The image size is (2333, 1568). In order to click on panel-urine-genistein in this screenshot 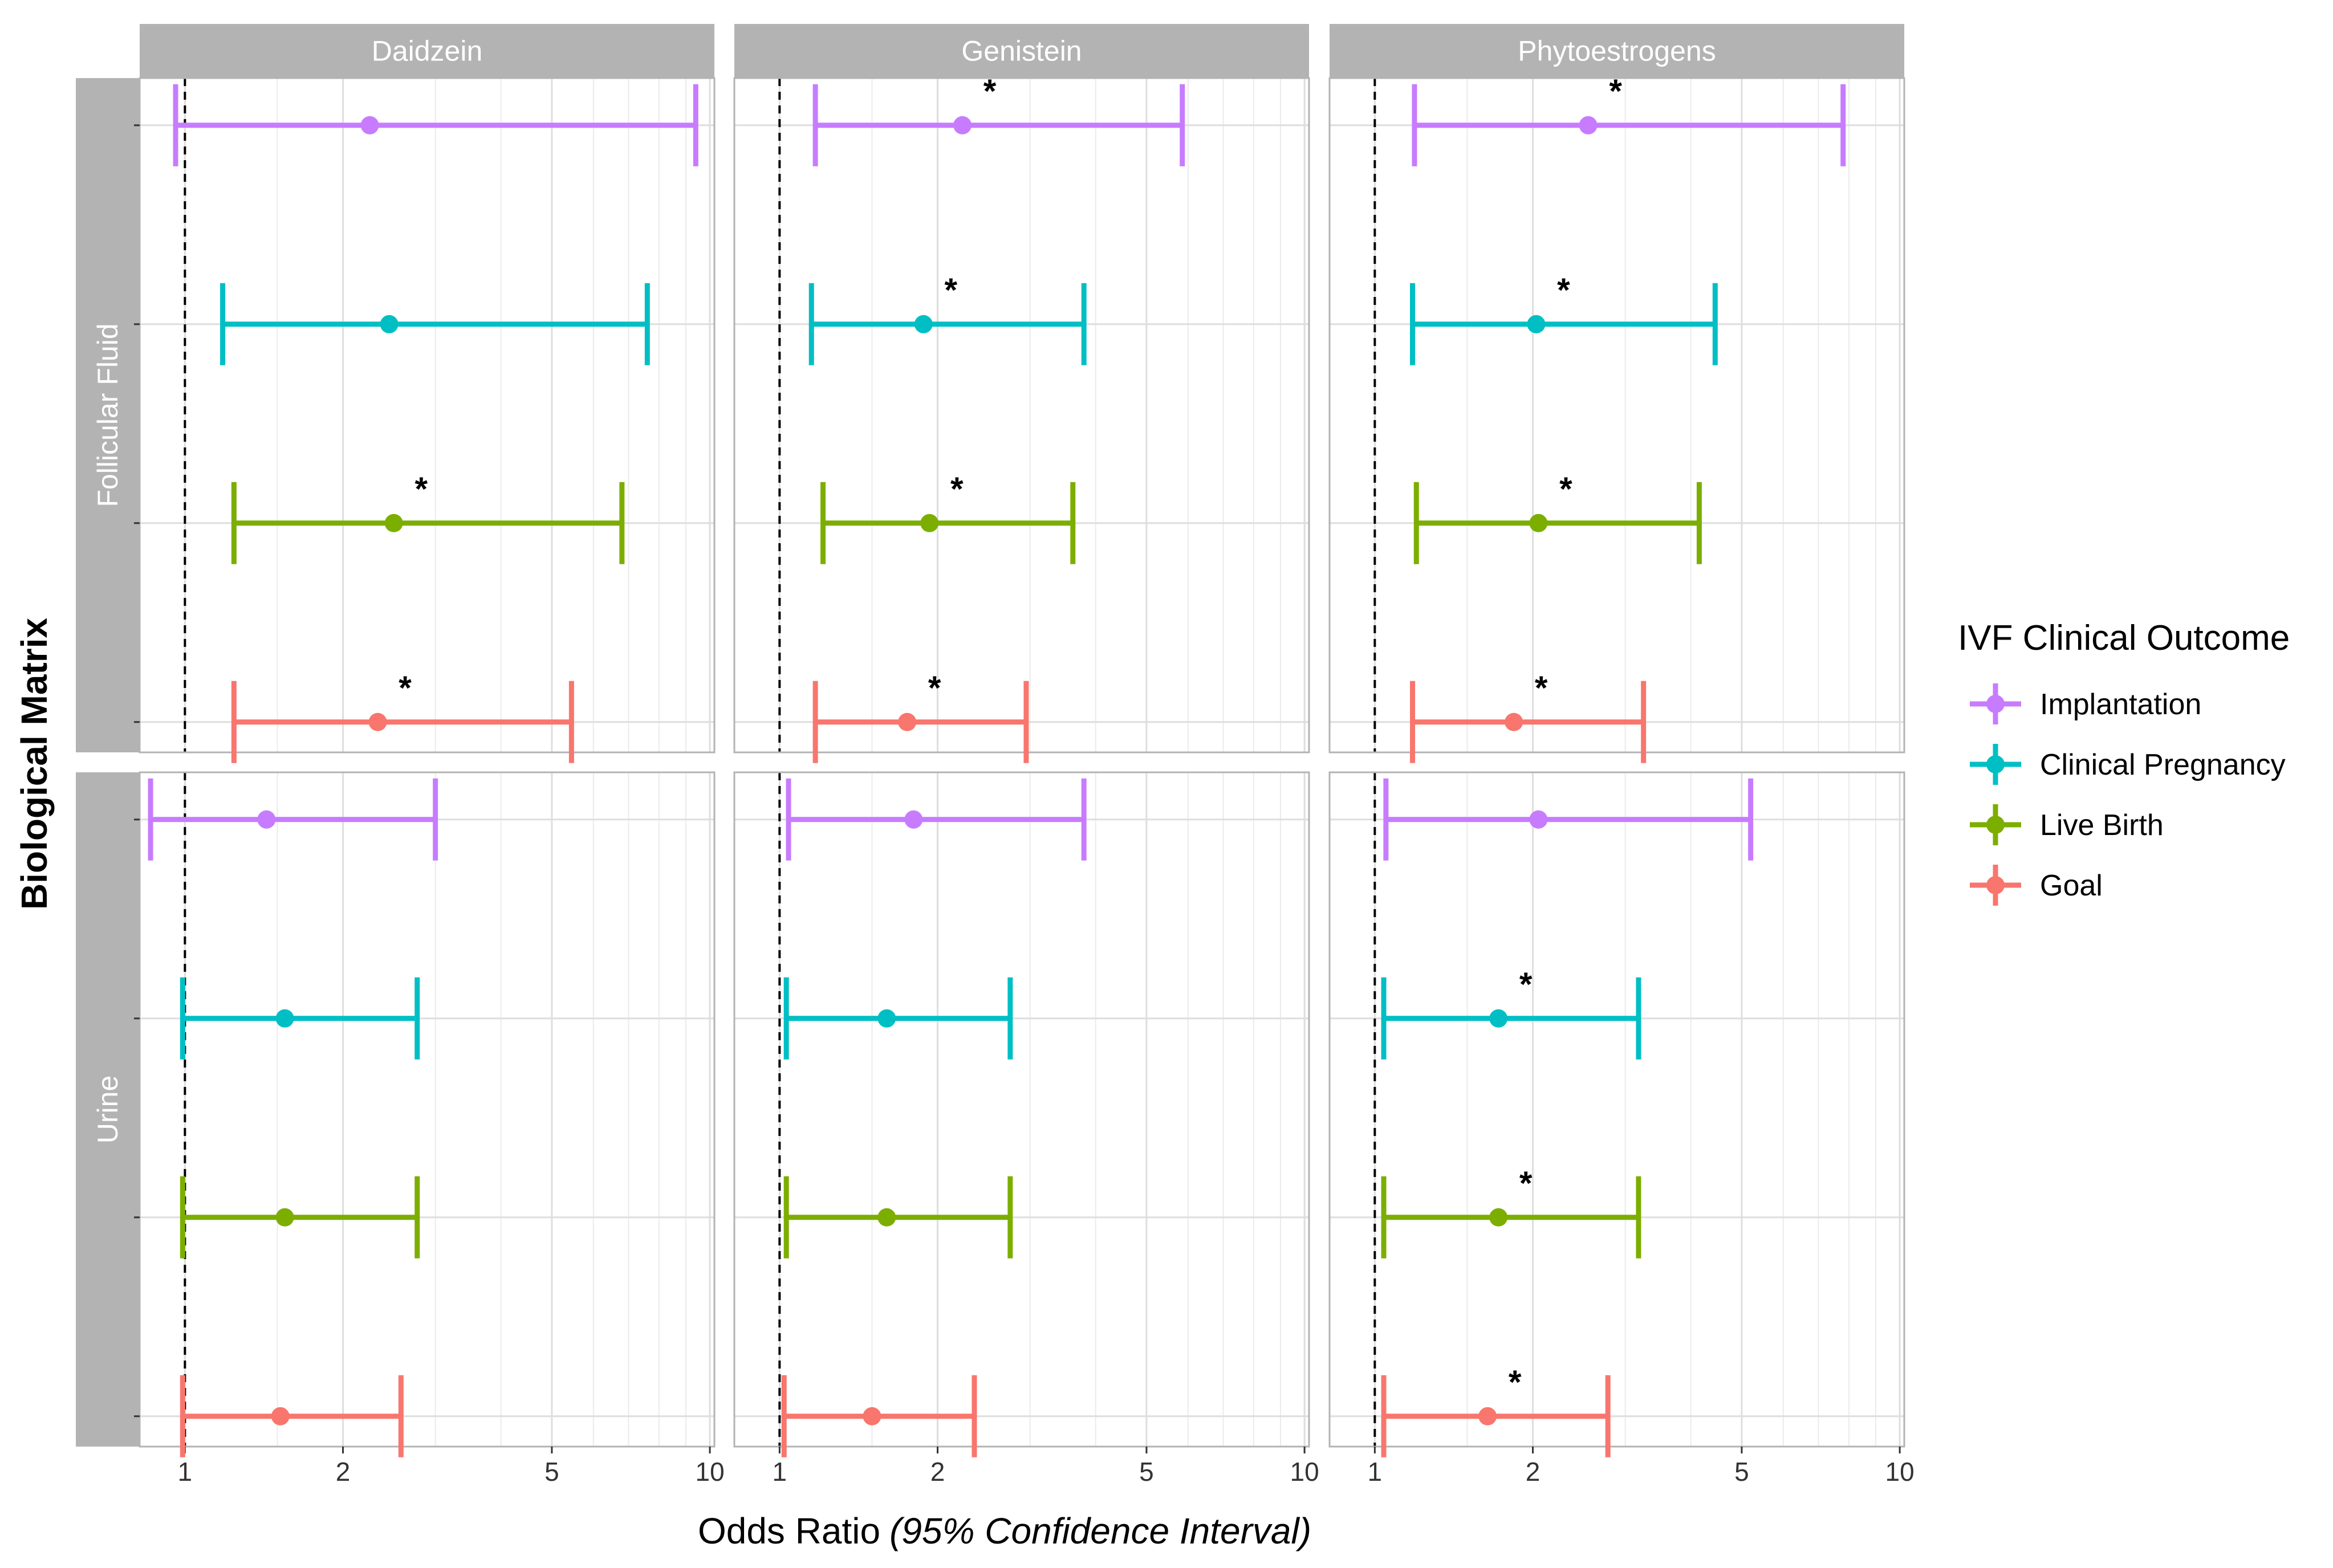, I will do `click(1021, 1109)`.